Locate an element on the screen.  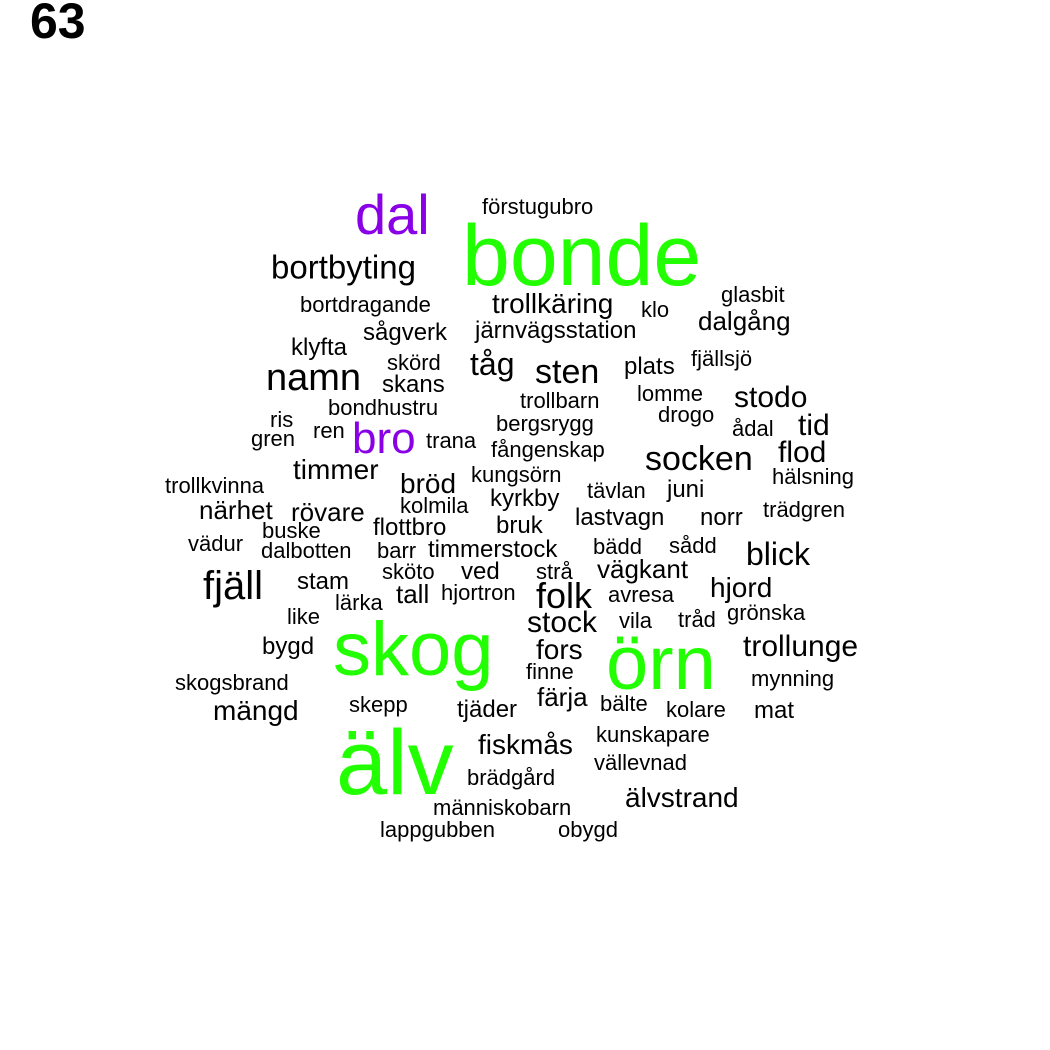
word-forstugubro: förstugubro is located at coordinates (538, 206).